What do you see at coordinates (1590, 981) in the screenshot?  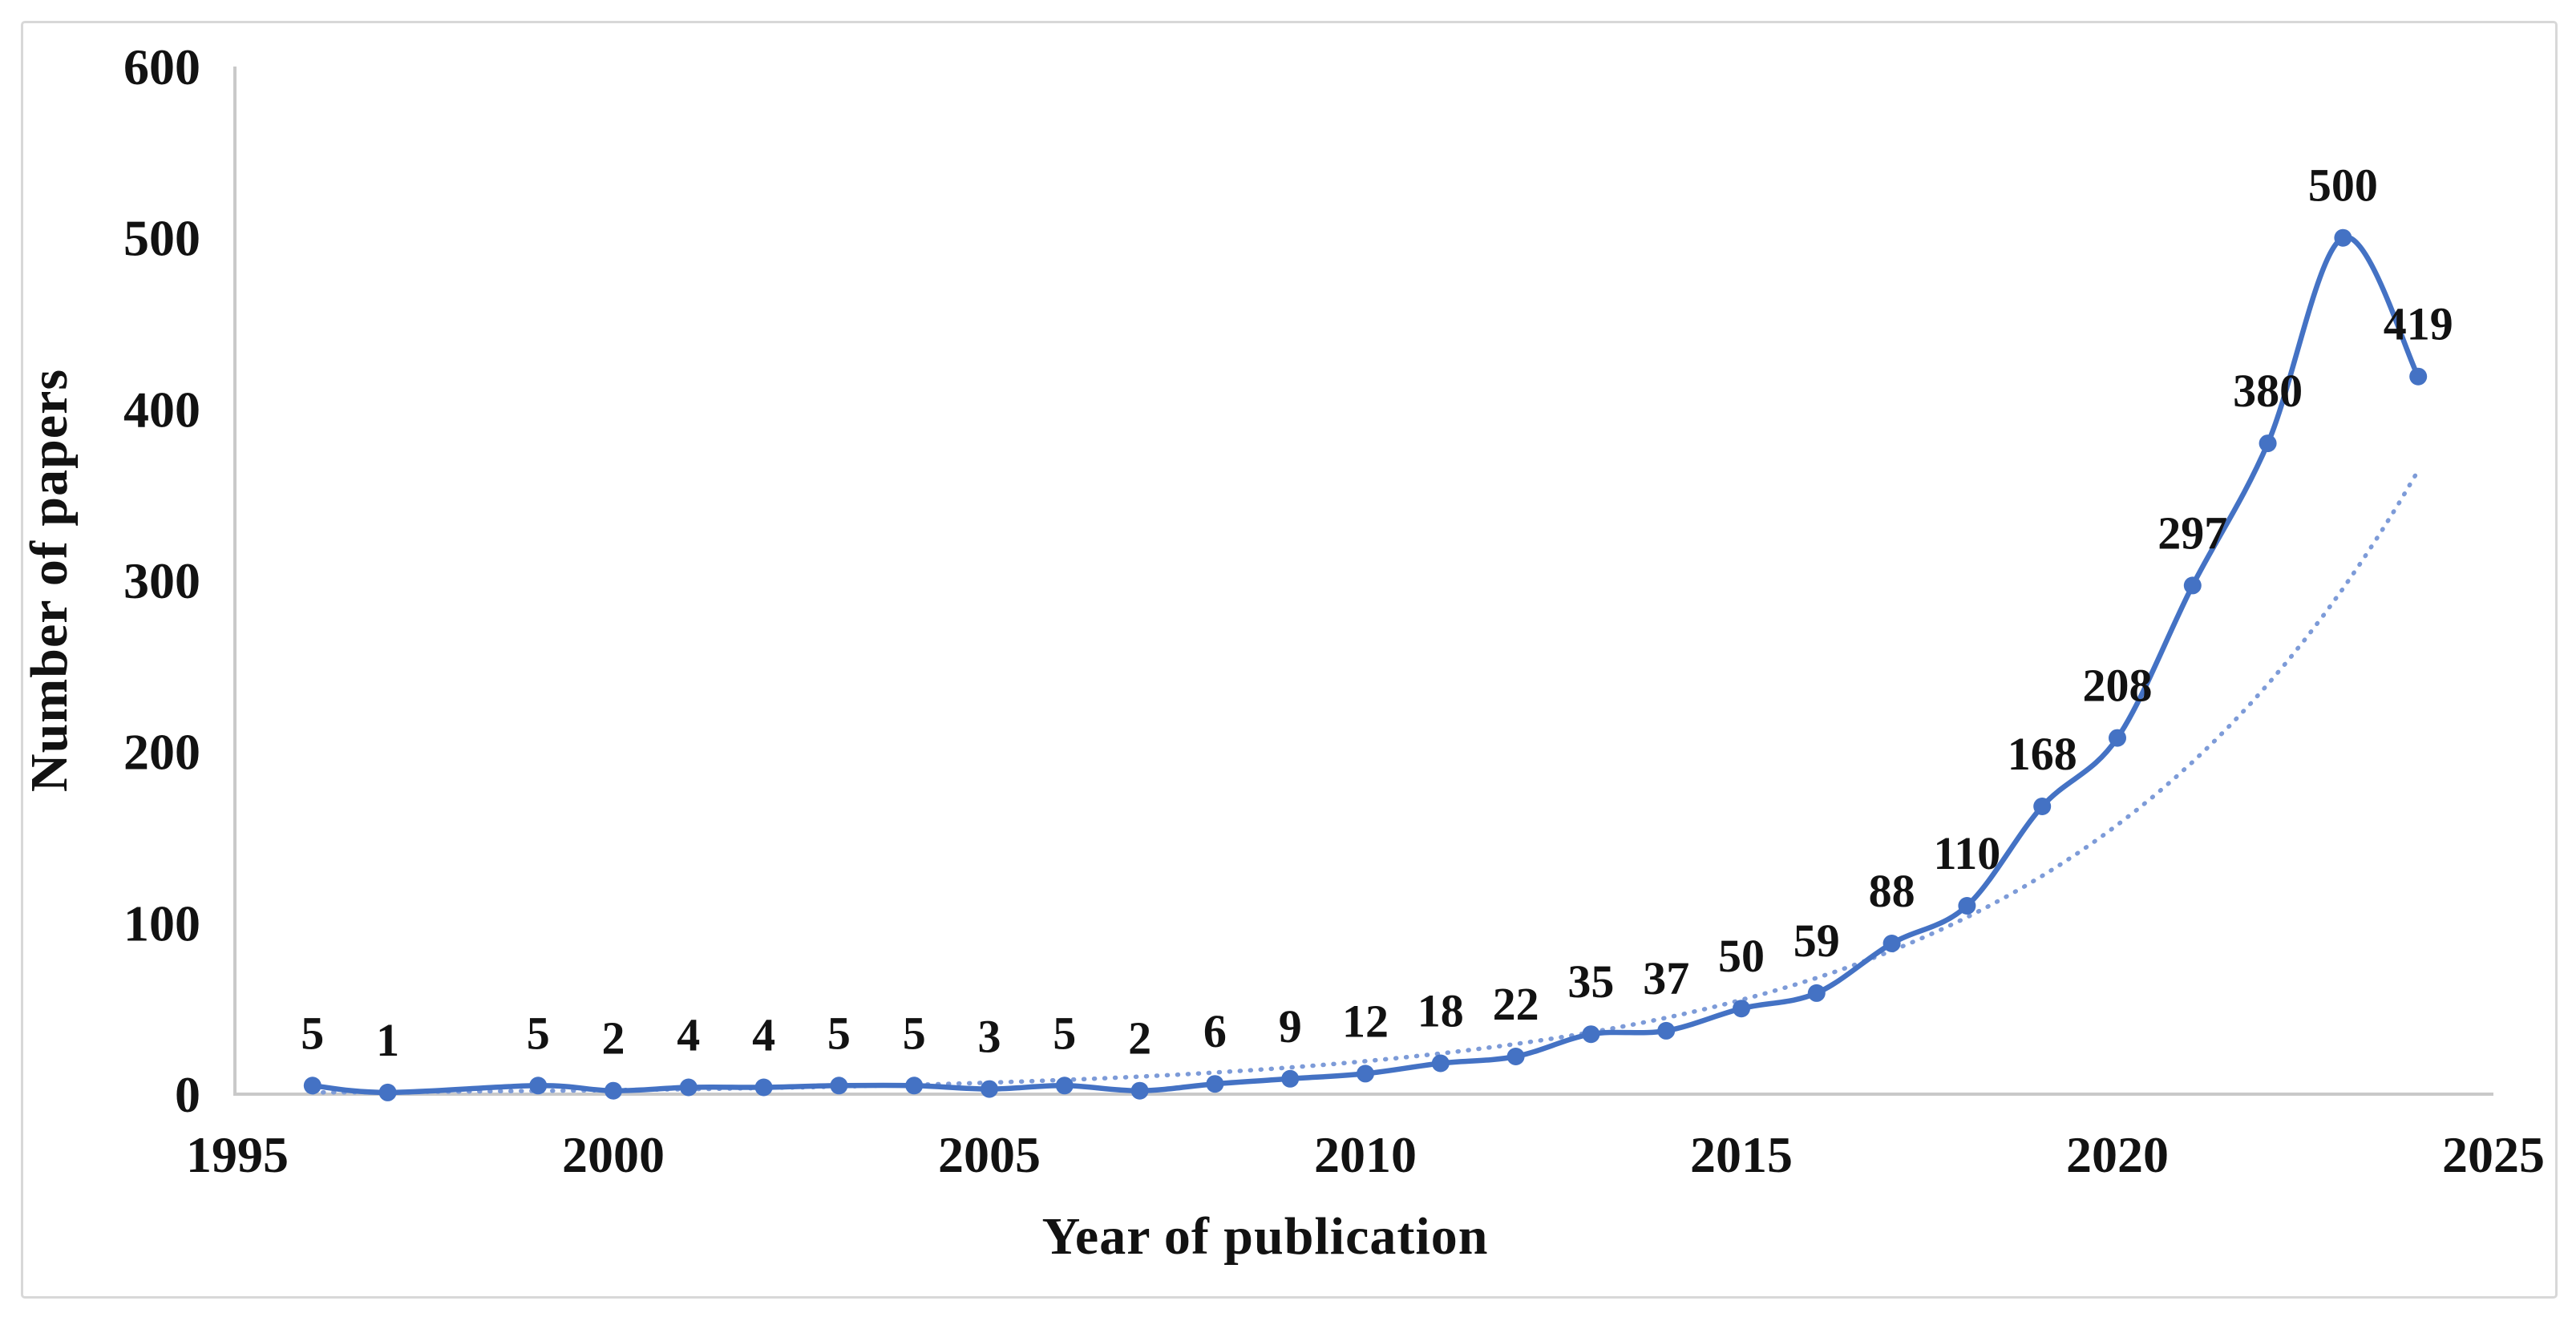 I see `data-label: 35` at bounding box center [1590, 981].